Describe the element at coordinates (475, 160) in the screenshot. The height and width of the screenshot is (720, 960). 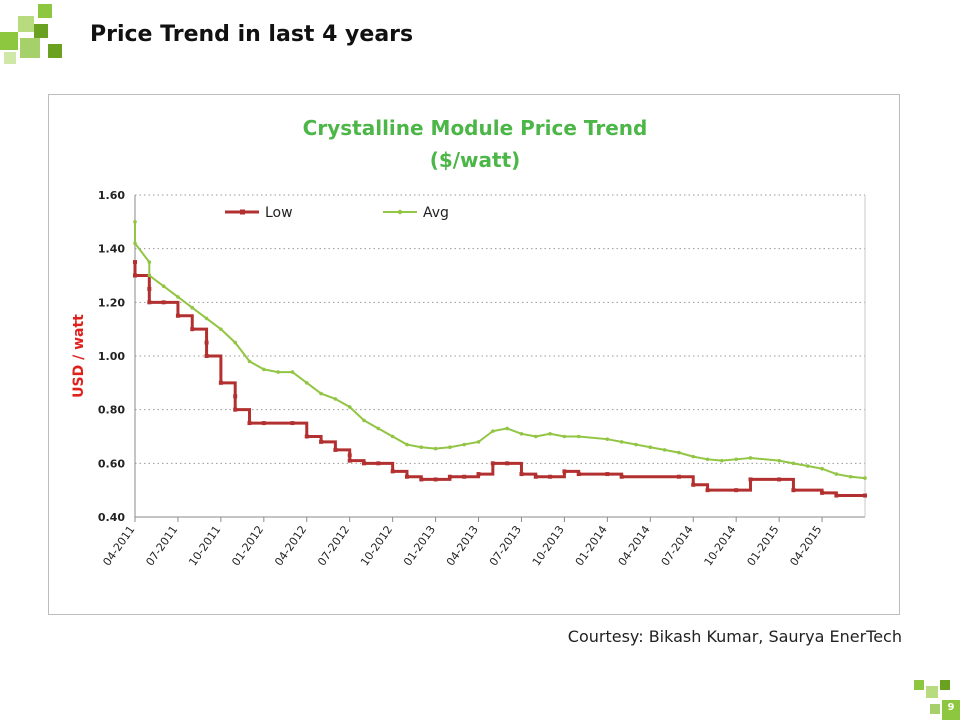
I see `chart-subtitle: ($/watt)` at that location.